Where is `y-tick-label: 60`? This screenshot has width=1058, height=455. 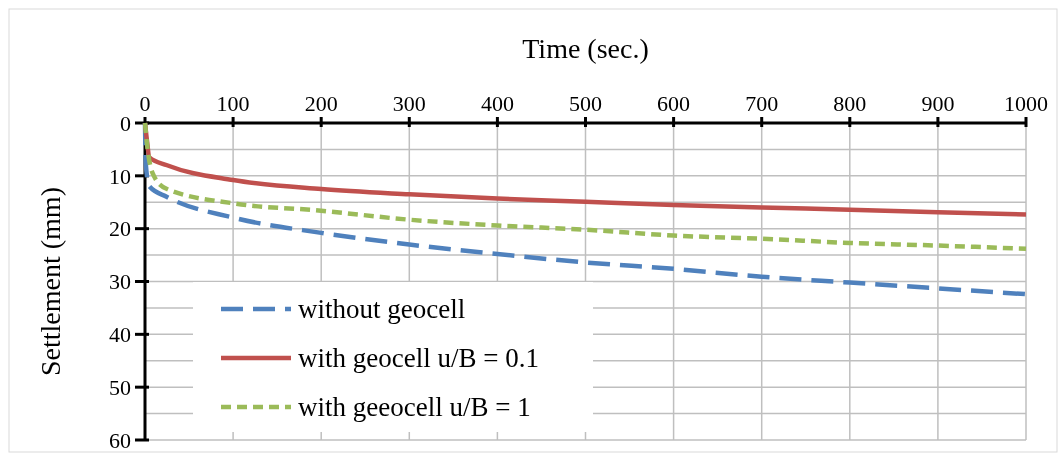
y-tick-label: 60 is located at coordinates (120, 440).